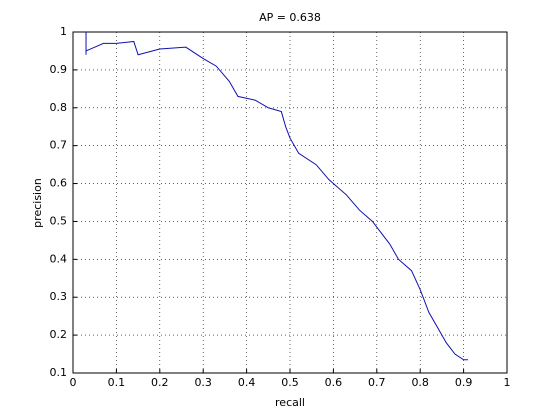 This screenshot has width=560, height=420. I want to click on y-tick-label: 0.6, so click(59, 183).